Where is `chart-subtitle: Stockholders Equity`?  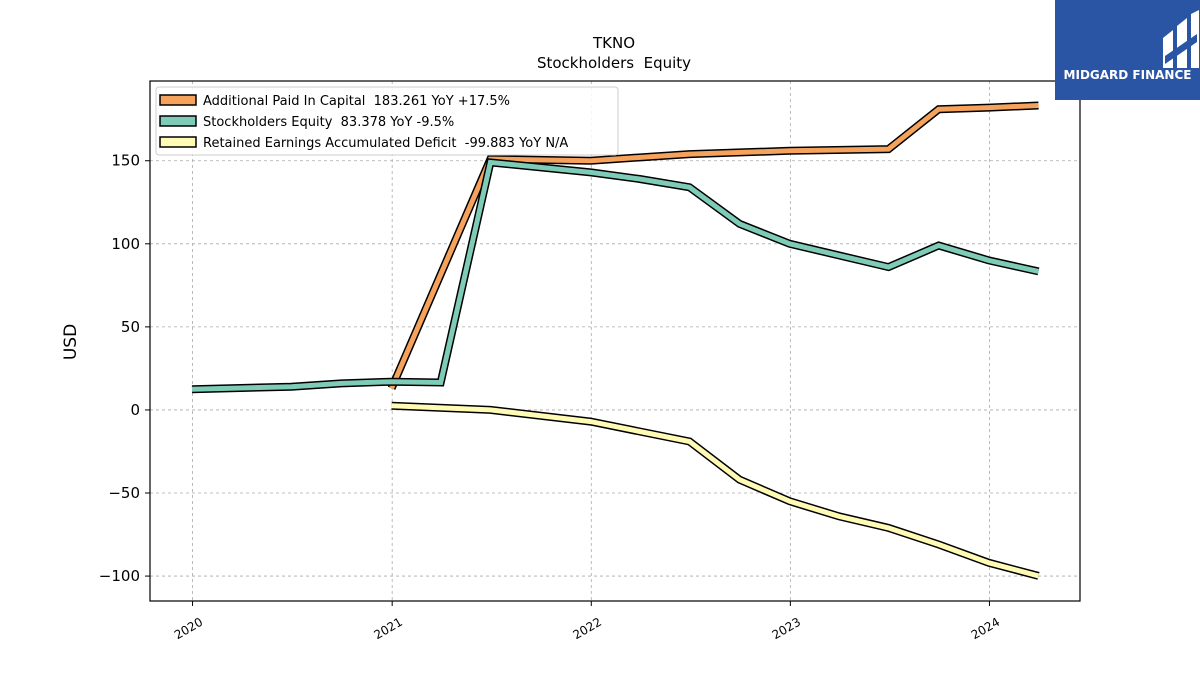 chart-subtitle: Stockholders Equity is located at coordinates (614, 63).